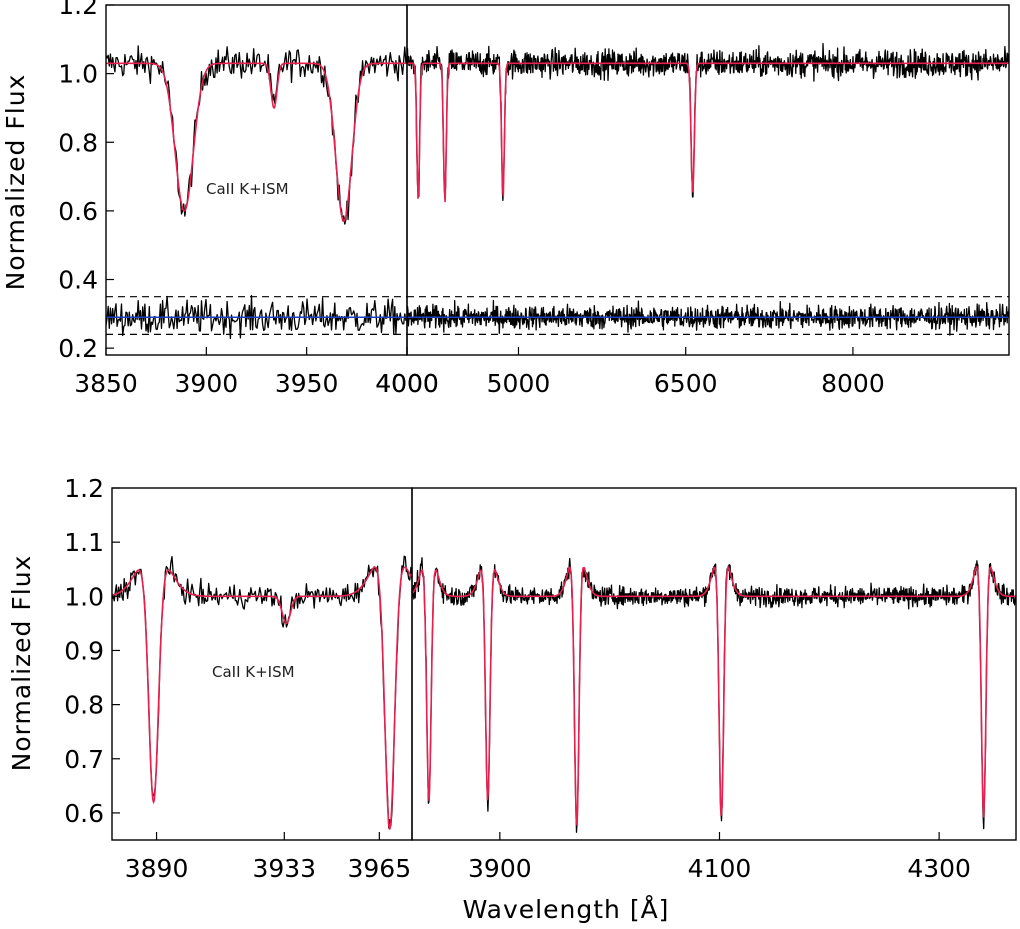 Image resolution: width=1020 pixels, height=929 pixels. I want to click on top-right-x-tick-label: 6500, so click(686, 383).